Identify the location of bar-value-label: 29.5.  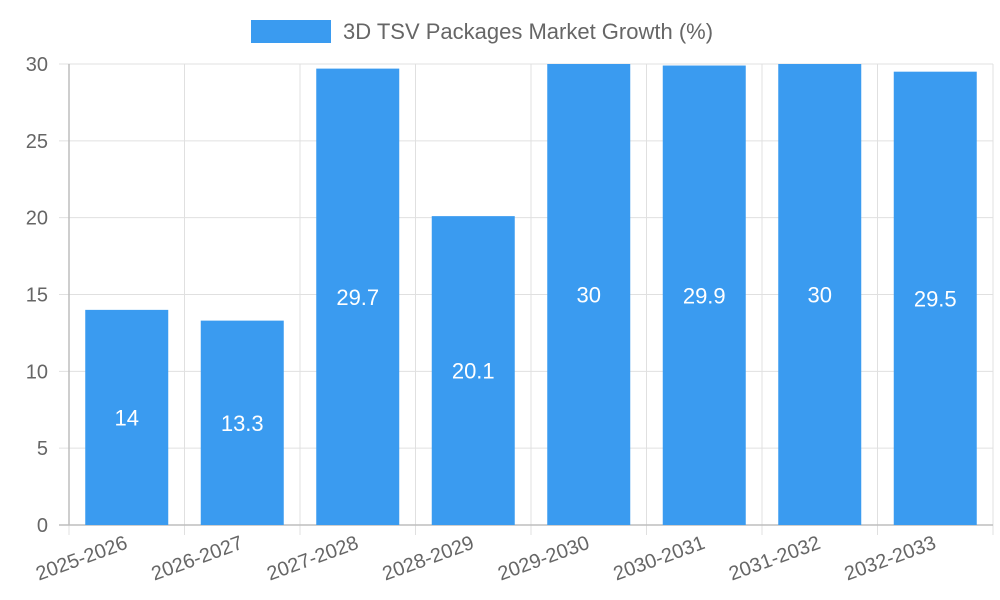
(935, 298).